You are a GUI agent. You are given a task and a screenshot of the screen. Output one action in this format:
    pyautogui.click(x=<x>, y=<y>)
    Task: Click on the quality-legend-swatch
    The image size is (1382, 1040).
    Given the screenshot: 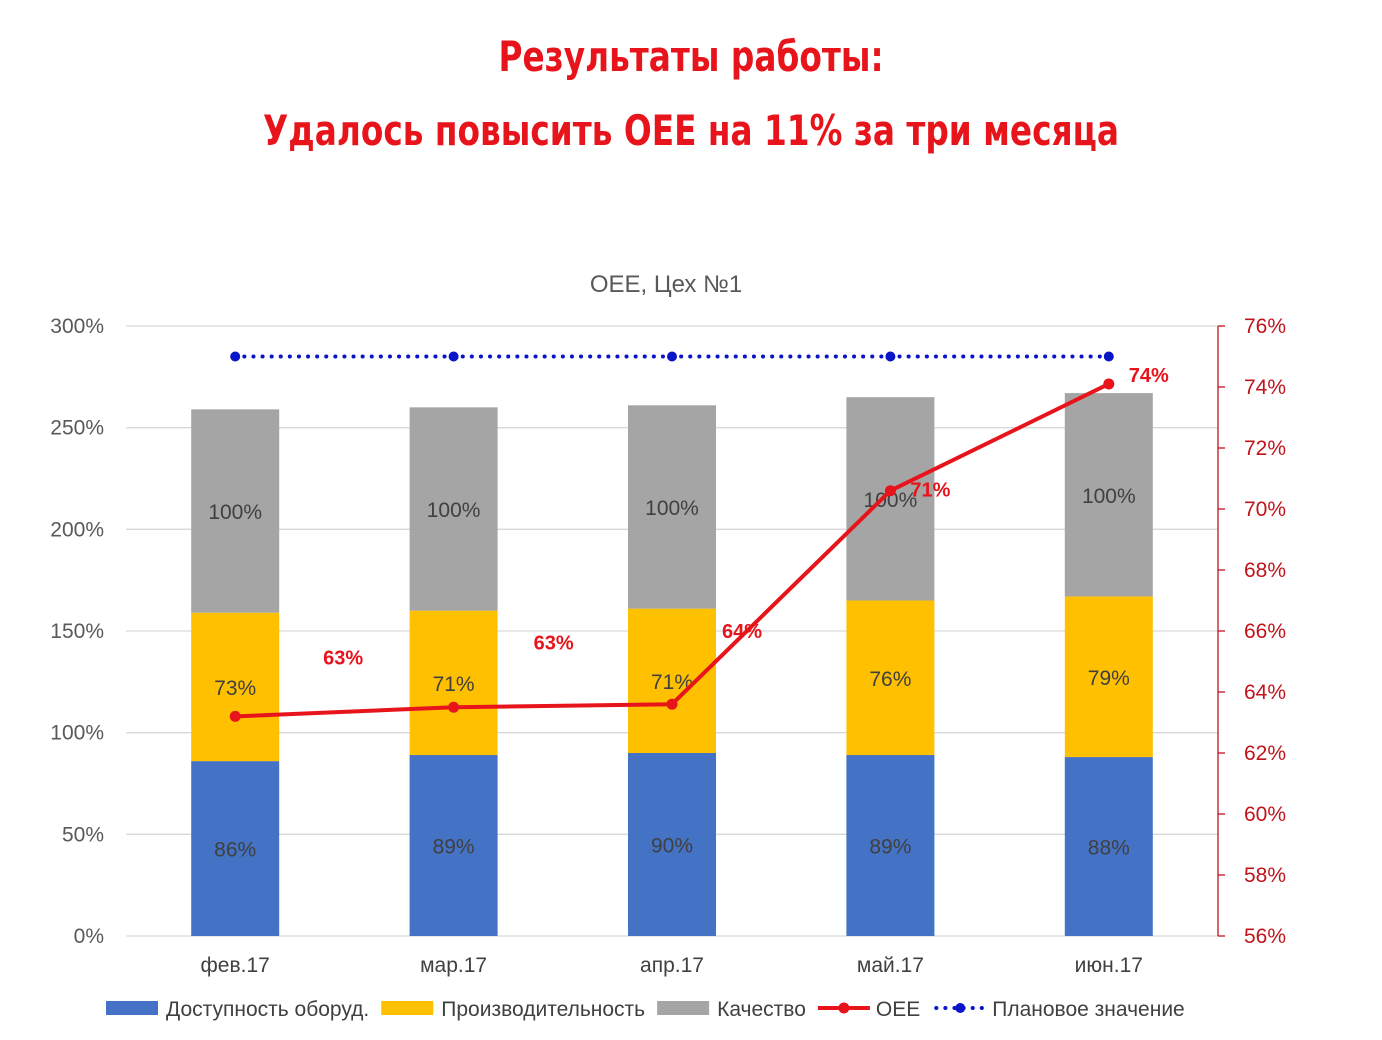 What is the action you would take?
    pyautogui.click(x=683, y=1008)
    